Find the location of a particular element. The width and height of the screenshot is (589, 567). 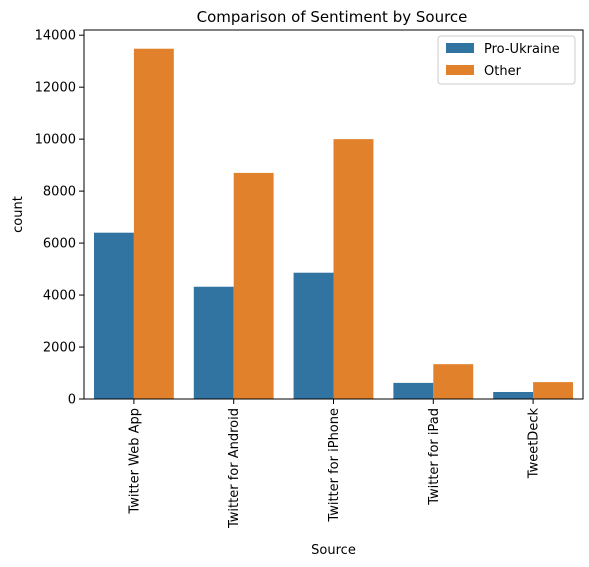

y-tick-label: 12000 is located at coordinates (55, 88).